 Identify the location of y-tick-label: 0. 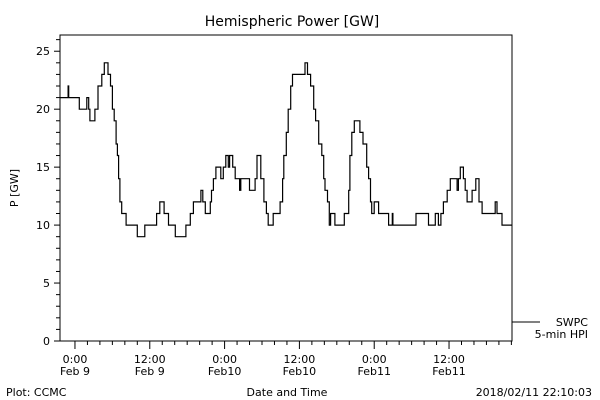
(46, 341).